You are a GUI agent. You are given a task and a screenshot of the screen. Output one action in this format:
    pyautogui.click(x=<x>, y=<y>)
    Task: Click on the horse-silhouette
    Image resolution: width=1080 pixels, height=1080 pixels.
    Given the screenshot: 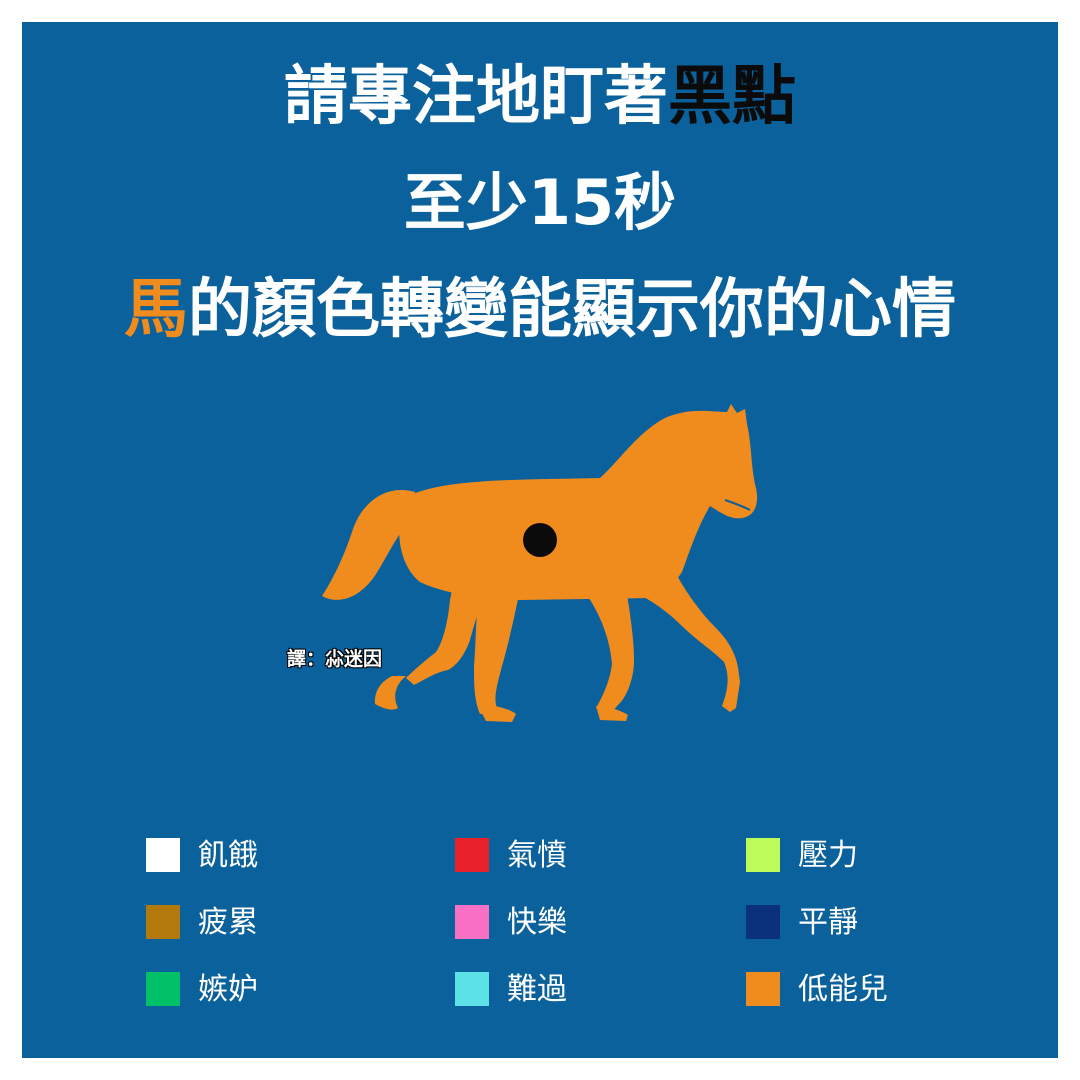 What is the action you would take?
    pyautogui.click(x=540, y=563)
    